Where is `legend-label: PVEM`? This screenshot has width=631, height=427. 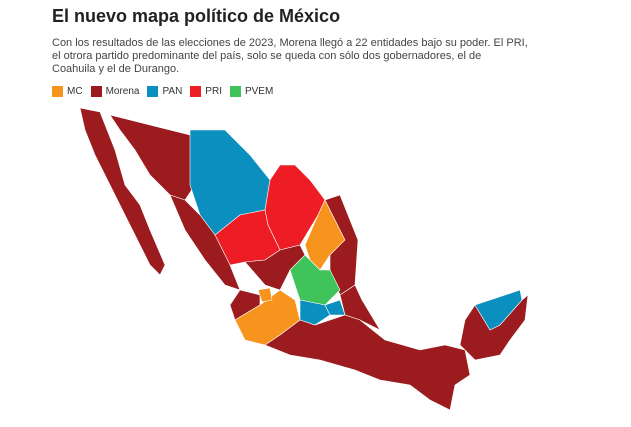 legend-label: PVEM is located at coordinates (259, 91).